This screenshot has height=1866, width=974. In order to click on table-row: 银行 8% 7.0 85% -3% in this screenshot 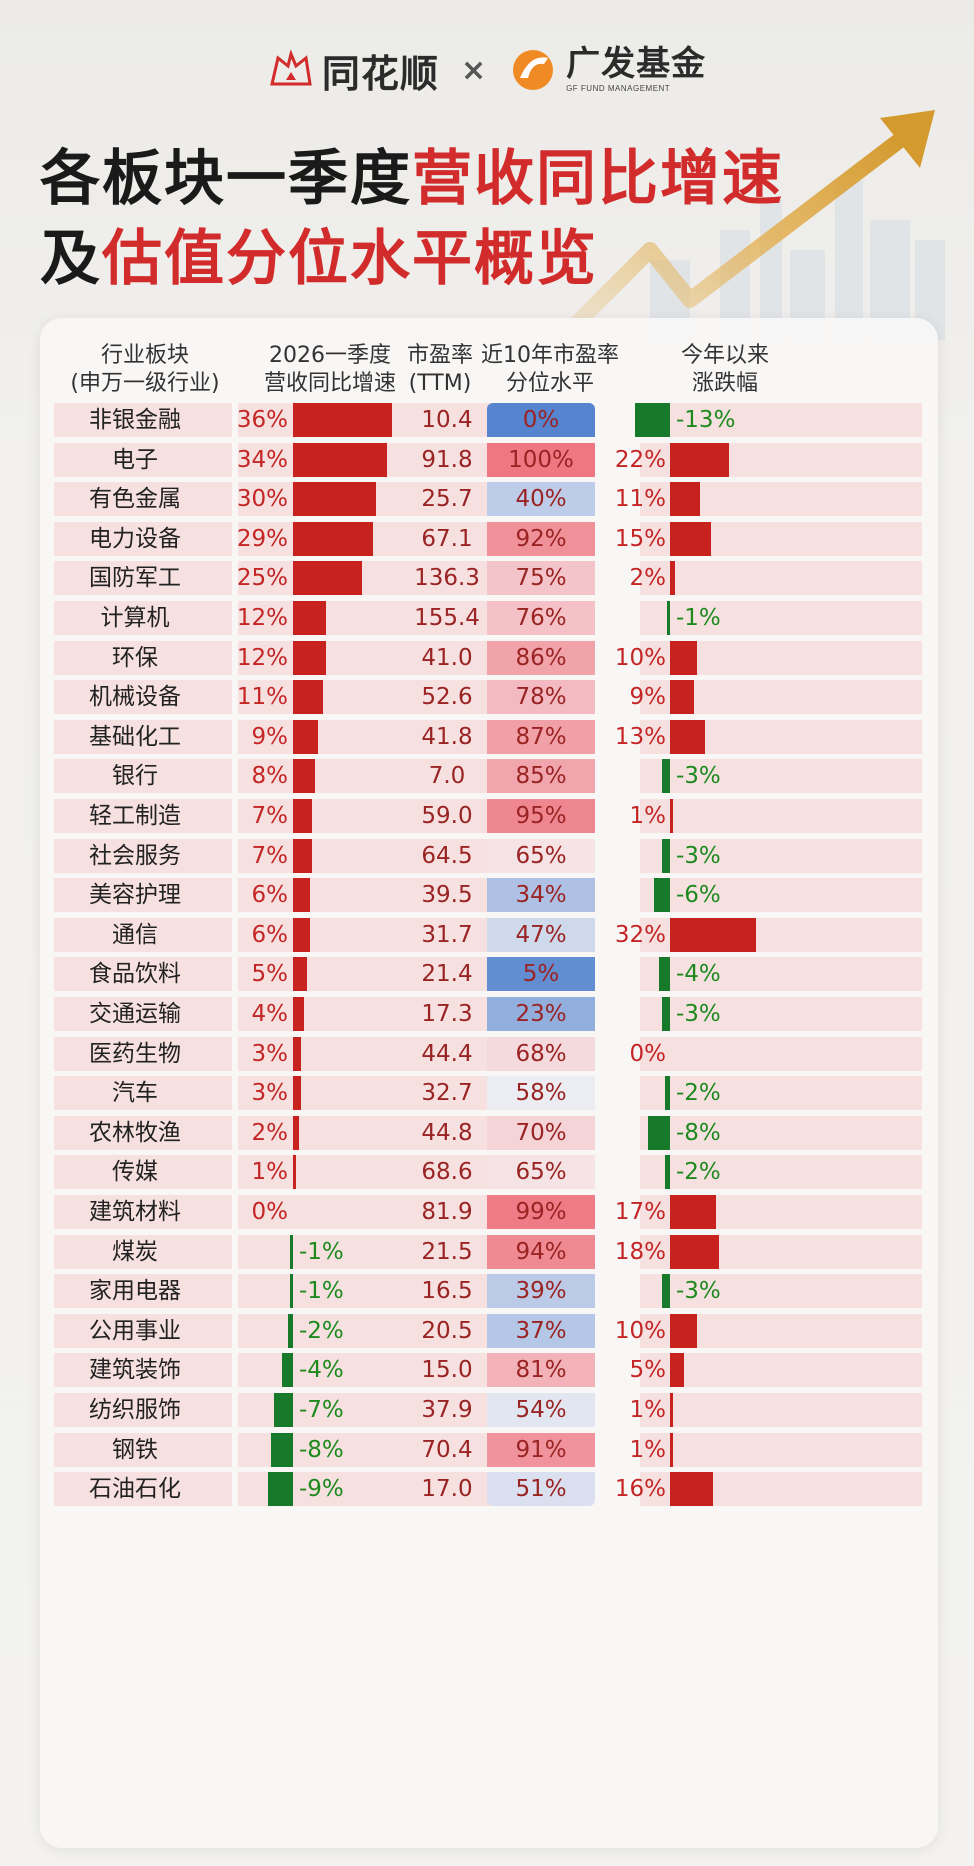, I will do `click(489, 775)`.